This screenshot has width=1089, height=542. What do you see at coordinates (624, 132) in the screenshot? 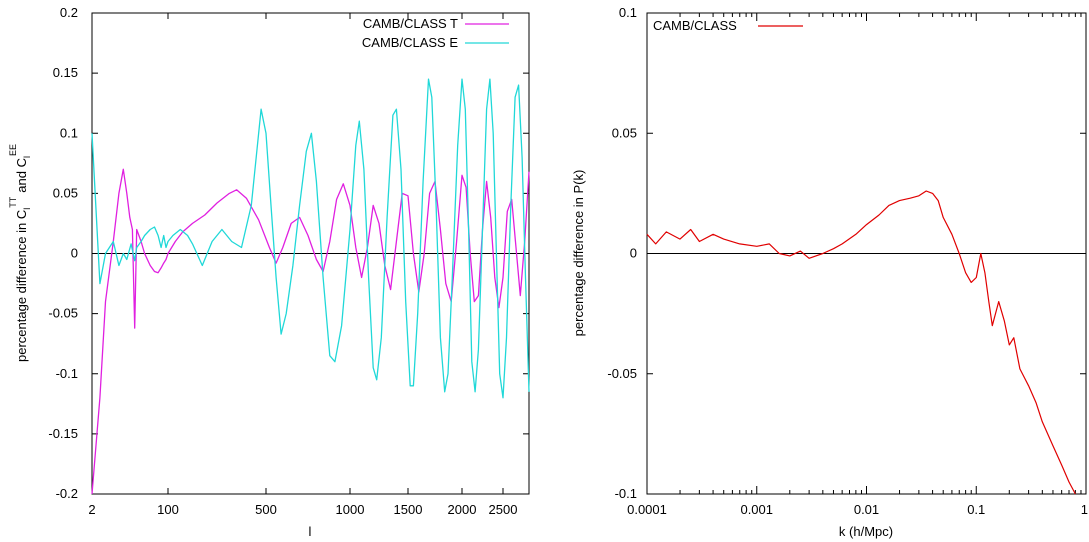
I see `right-y-tick-label: 0.05` at bounding box center [624, 132].